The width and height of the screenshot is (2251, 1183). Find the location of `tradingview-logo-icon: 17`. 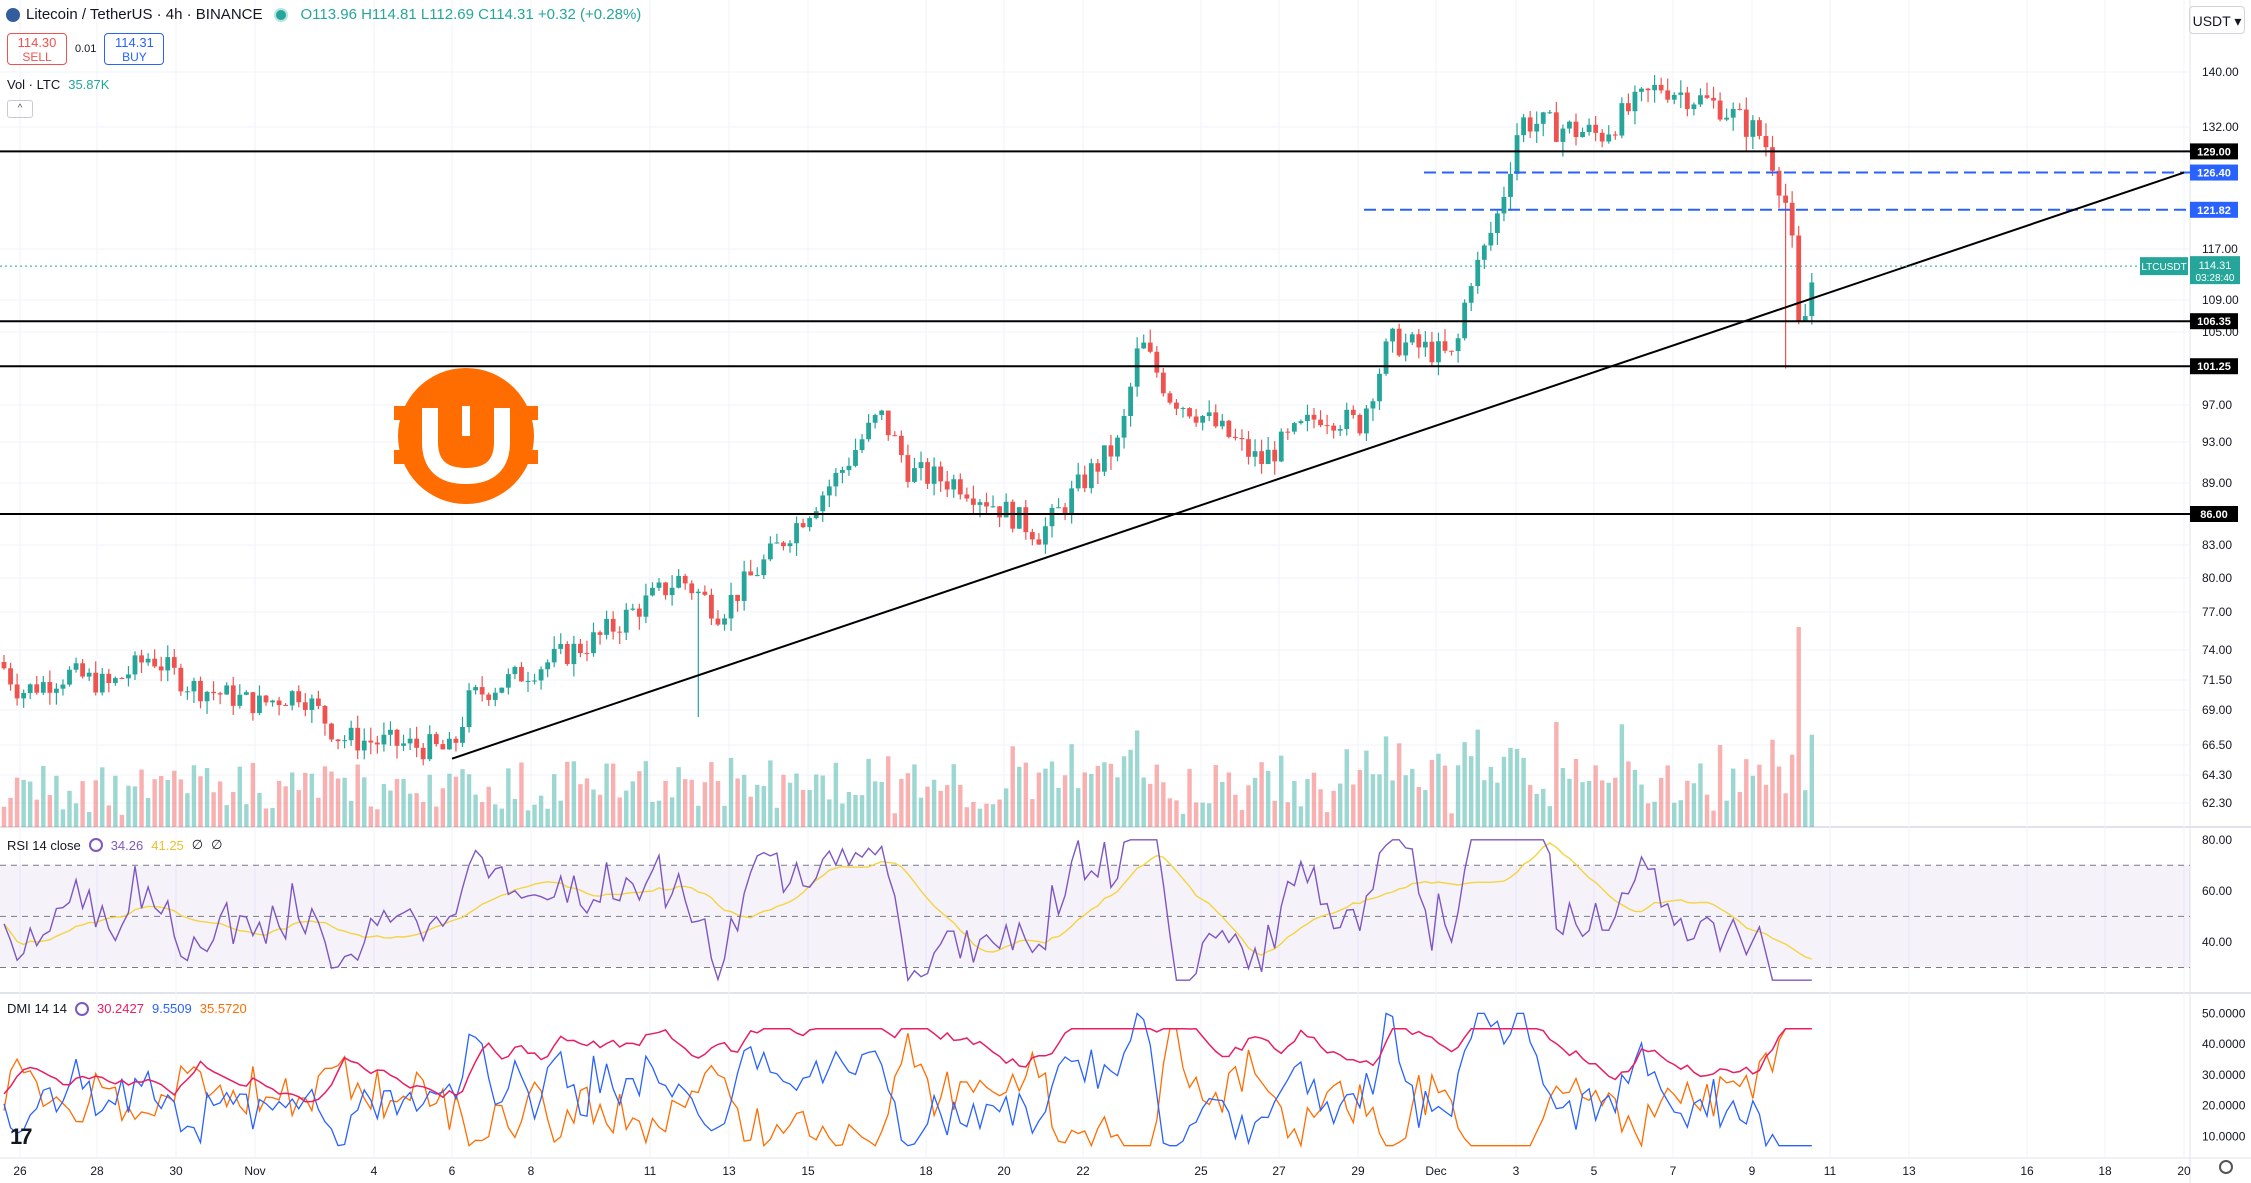

tradingview-logo-icon: 17 is located at coordinates (21, 1136).